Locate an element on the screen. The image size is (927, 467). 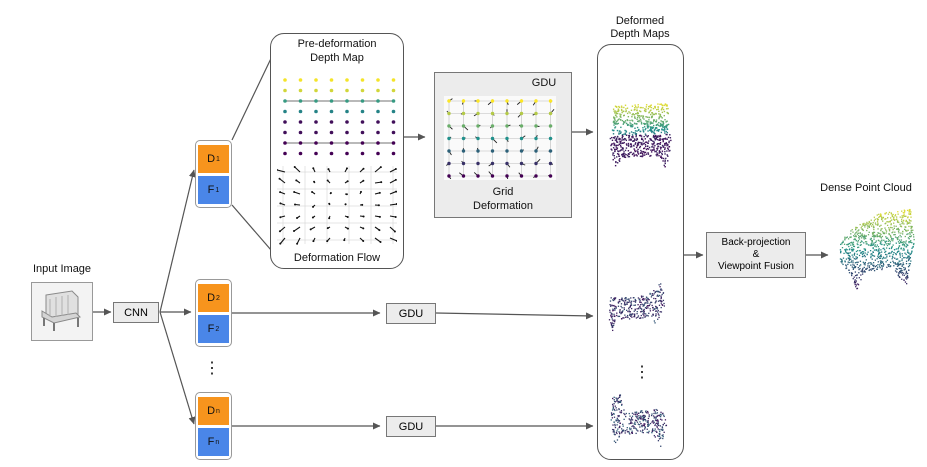
pre-deformation-title-line2: Depth Map is located at coordinates (337, 58).